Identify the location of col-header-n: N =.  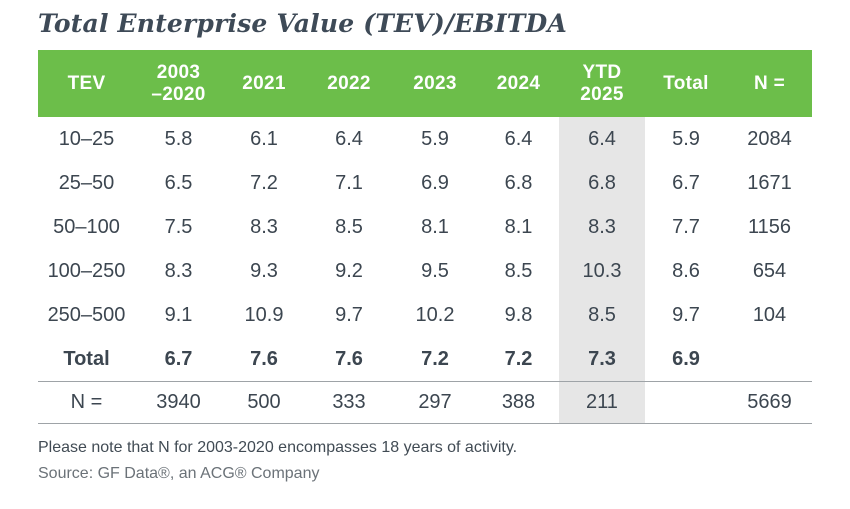
(769, 83).